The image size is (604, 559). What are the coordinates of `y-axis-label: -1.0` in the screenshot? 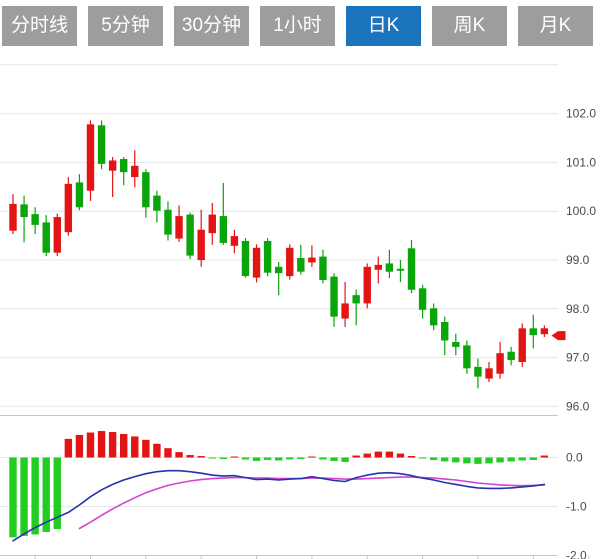 It's located at (576, 507).